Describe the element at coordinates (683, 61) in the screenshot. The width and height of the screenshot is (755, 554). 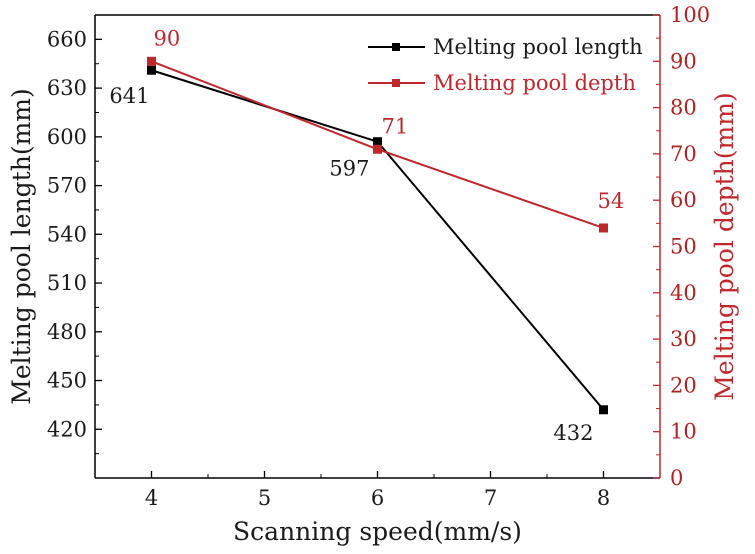
I see `right-y-tick-label: 90` at that location.